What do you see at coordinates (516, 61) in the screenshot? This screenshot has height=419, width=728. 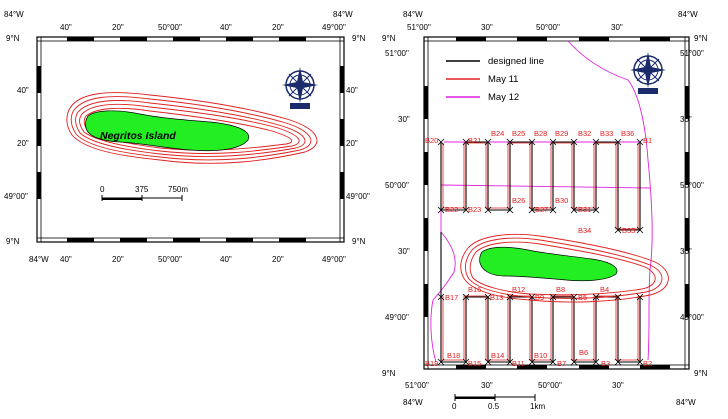 I see `legend-designed-label: designed line` at bounding box center [516, 61].